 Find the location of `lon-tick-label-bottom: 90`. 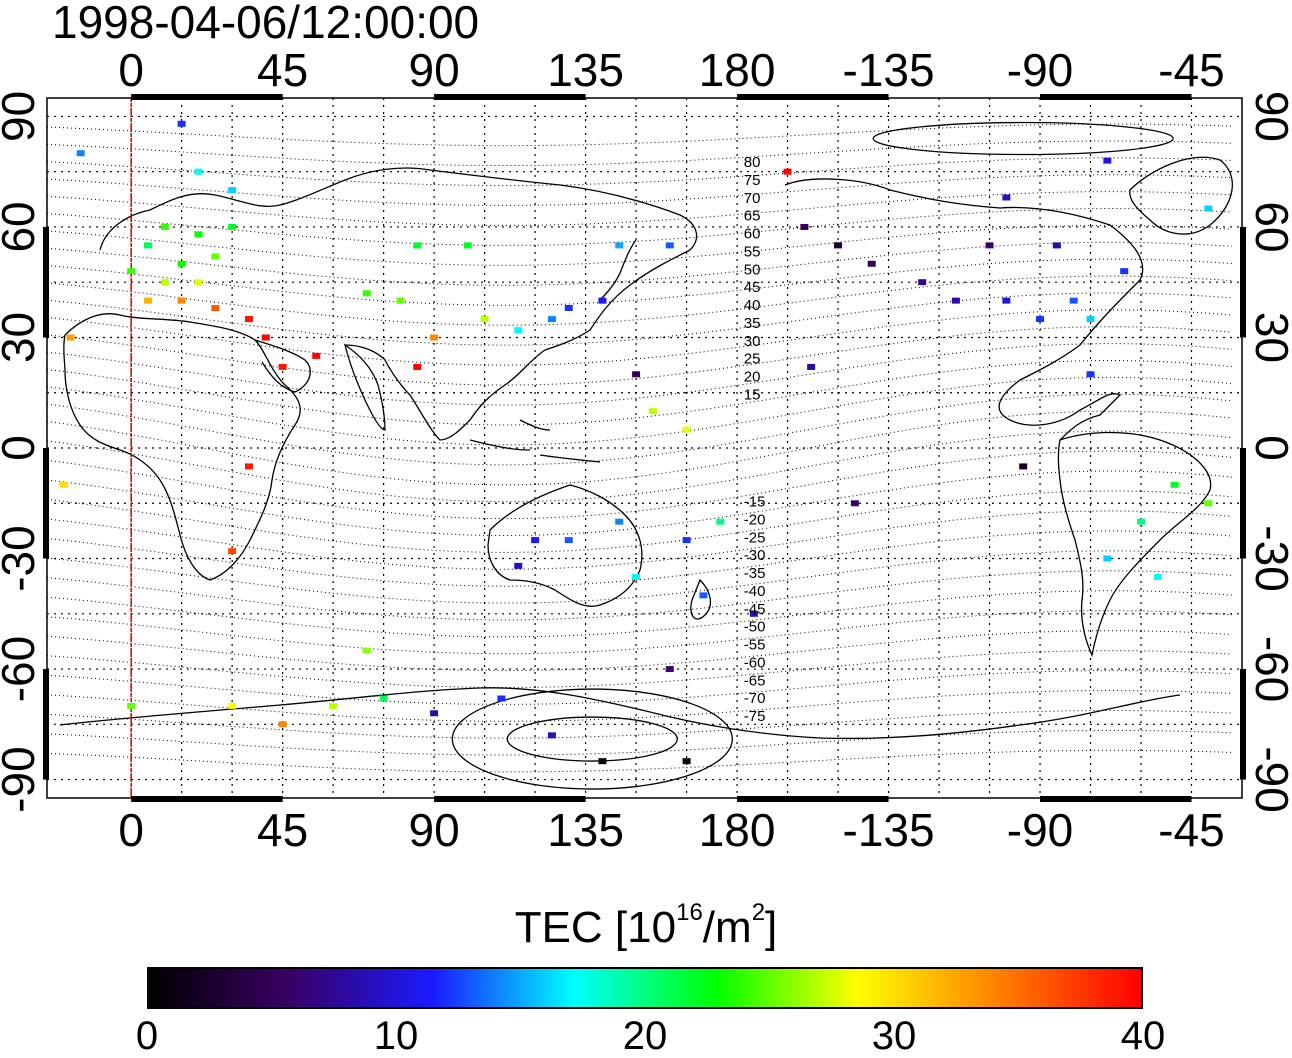

lon-tick-label-bottom: 90 is located at coordinates (434, 830).